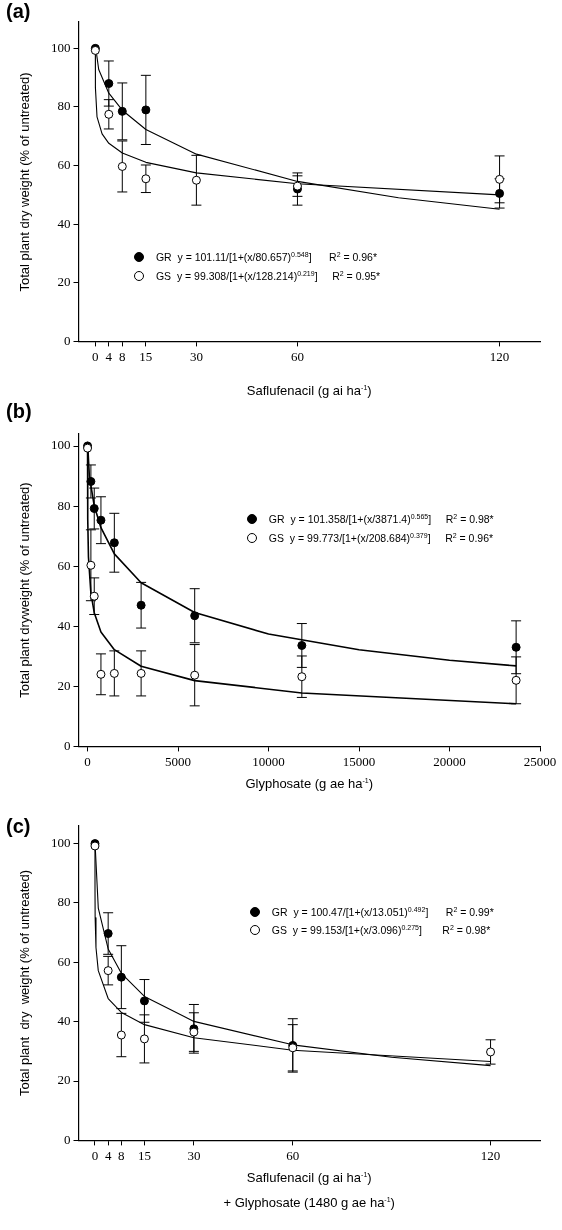 This screenshot has width=562, height=1230. Describe the element at coordinates (540, 761) in the screenshot. I see `x-tick-label: 25000` at that location.